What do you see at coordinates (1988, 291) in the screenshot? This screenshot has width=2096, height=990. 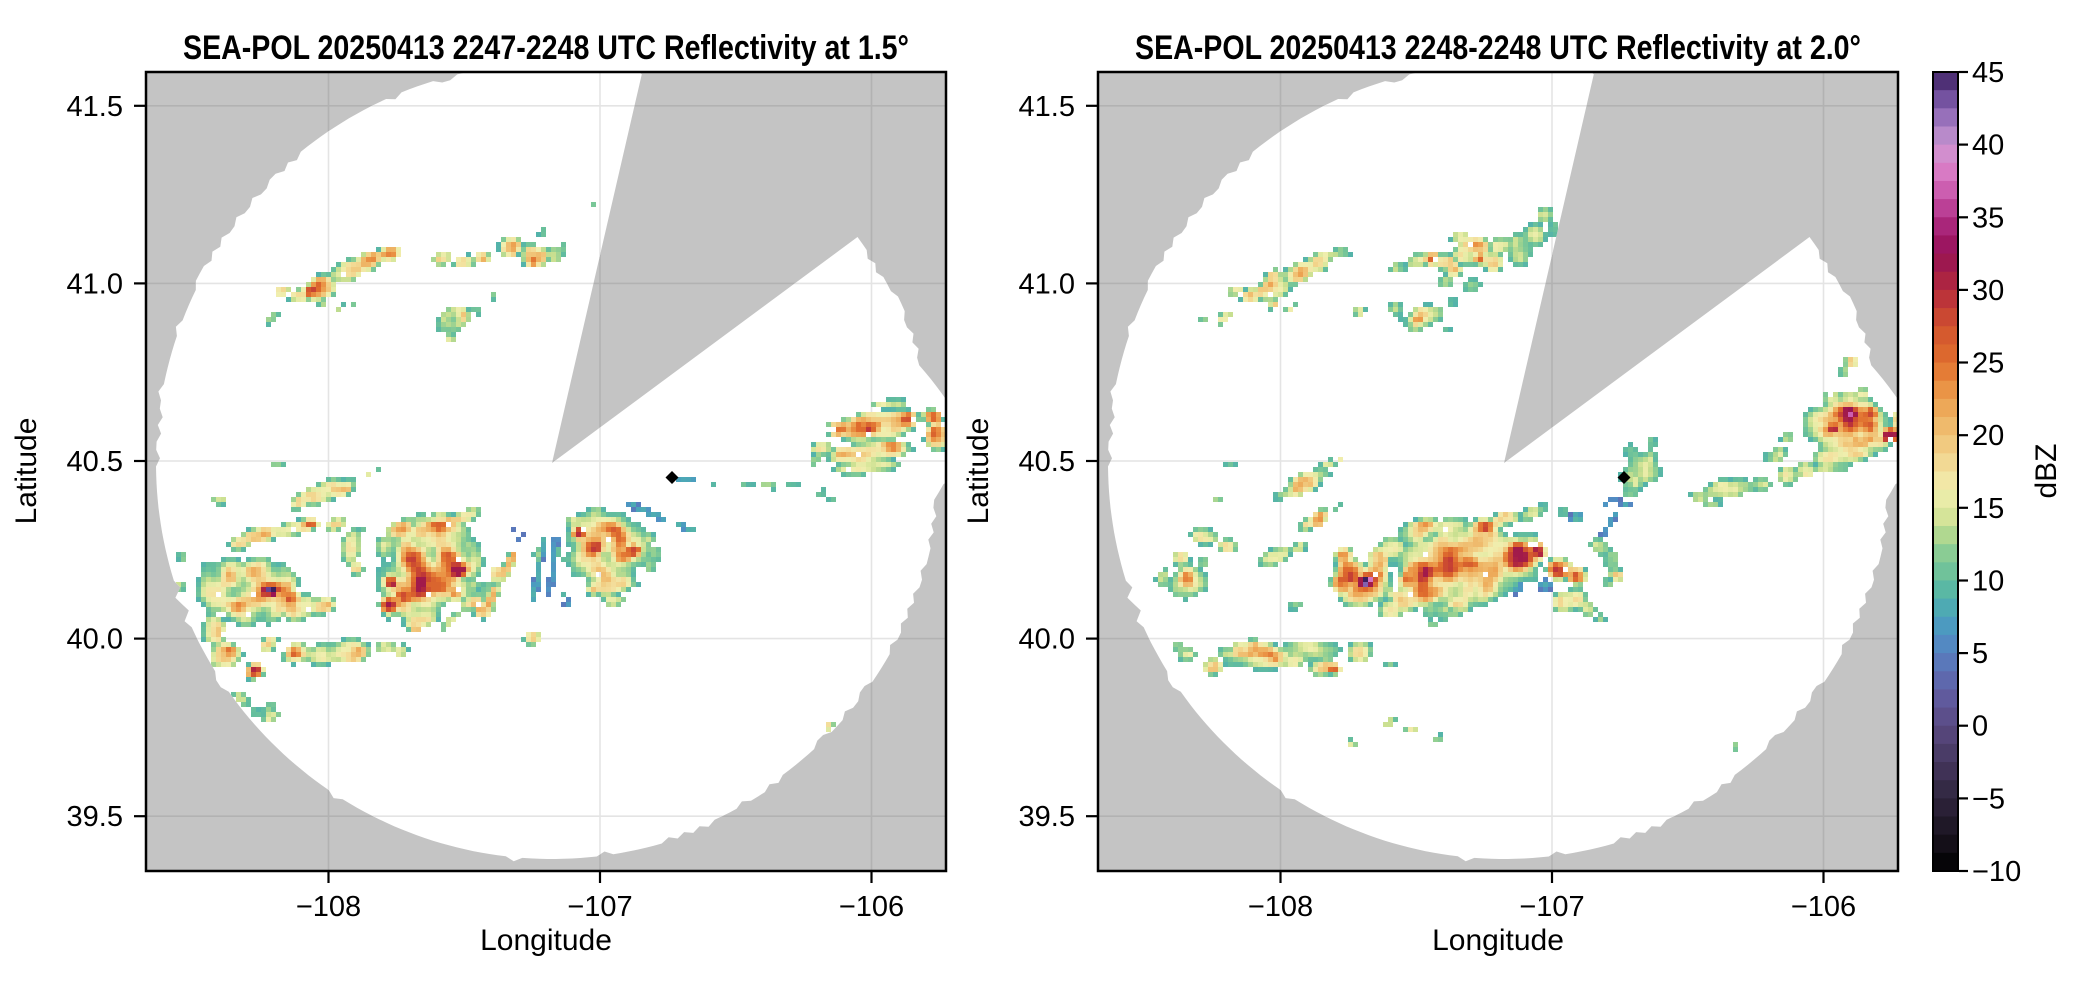 I see `svg-text: 30` at bounding box center [1988, 291].